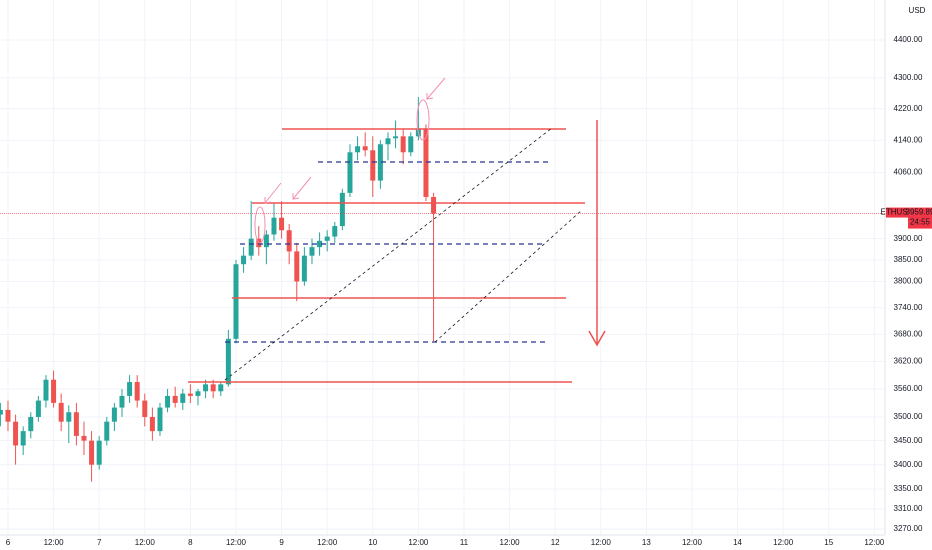  What do you see at coordinates (464, 542) in the screenshot?
I see `x-tick-label: 11` at bounding box center [464, 542].